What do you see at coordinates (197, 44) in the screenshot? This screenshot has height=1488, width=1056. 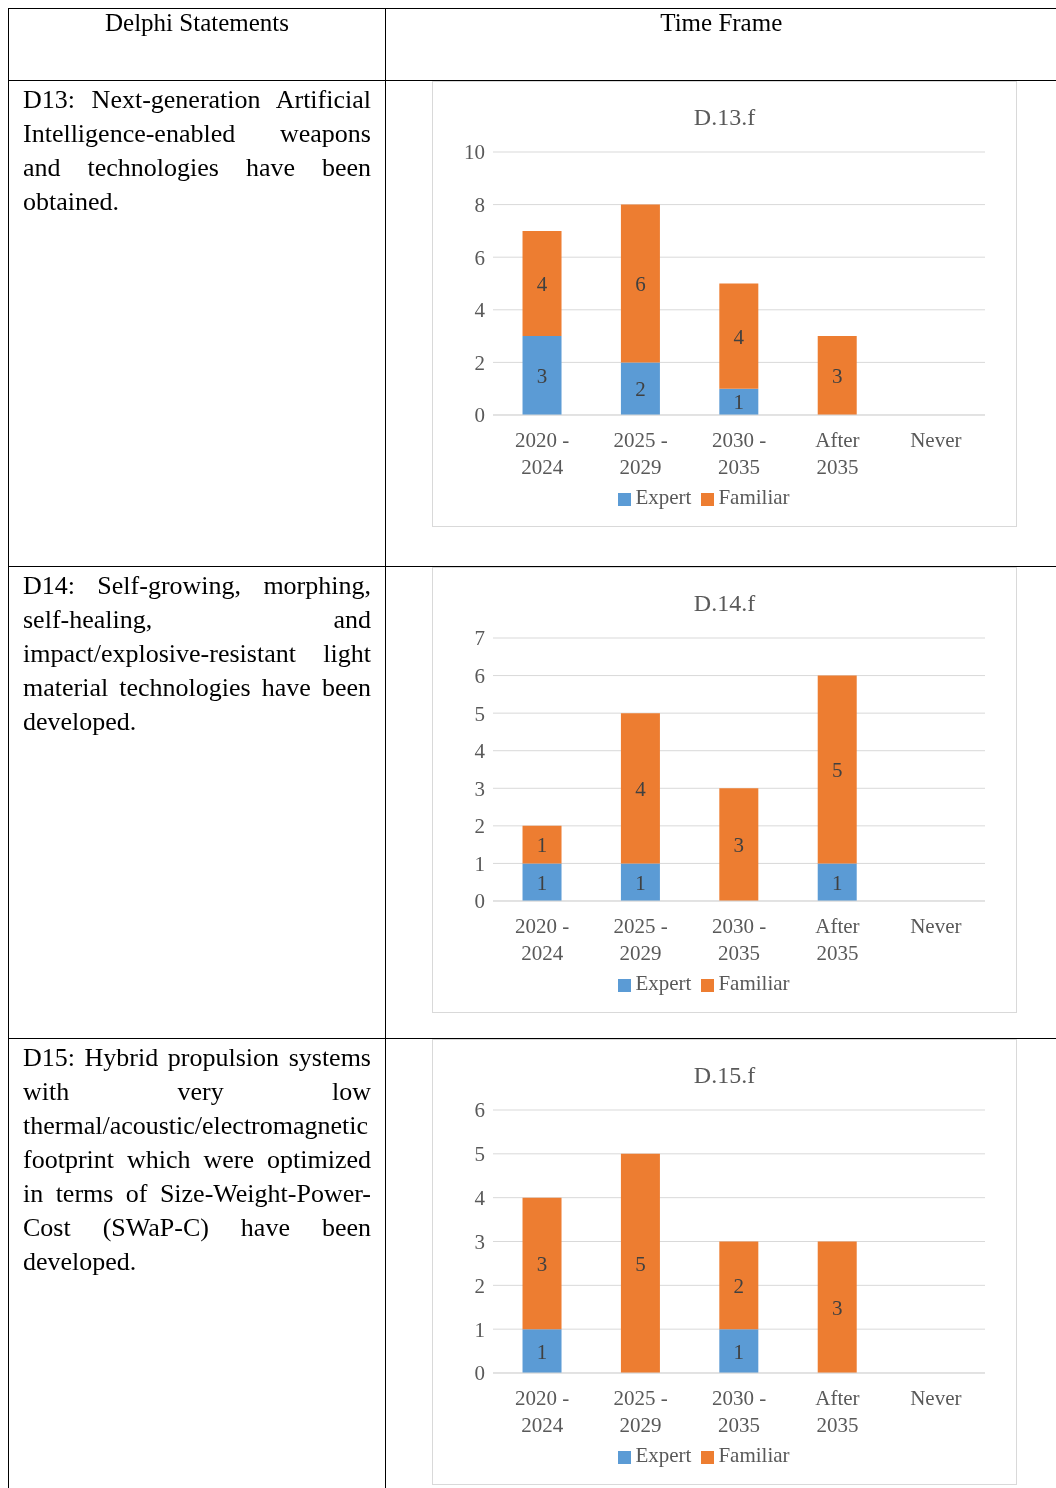 I see `text: Delphi Statements` at bounding box center [197, 44].